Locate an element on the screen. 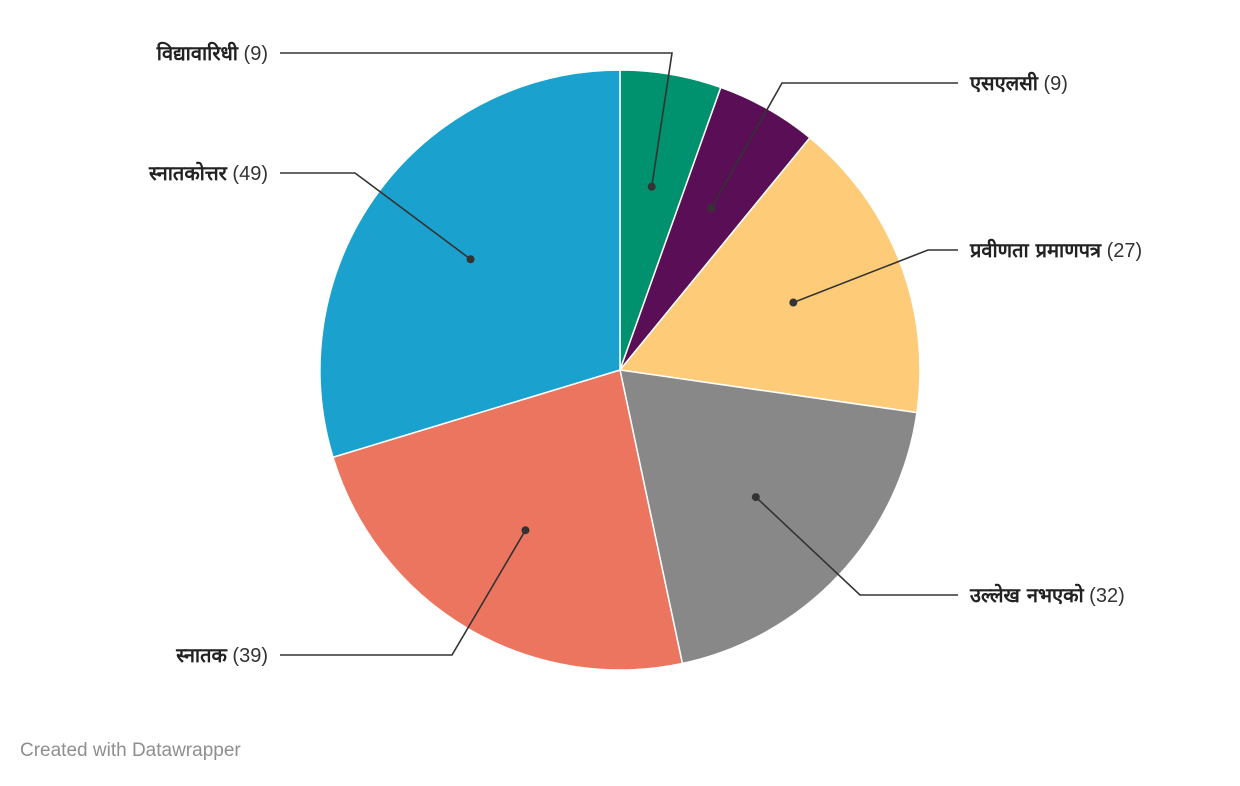  slice-label-1: विद्यावारिधी (9) is located at coordinates (212, 53).